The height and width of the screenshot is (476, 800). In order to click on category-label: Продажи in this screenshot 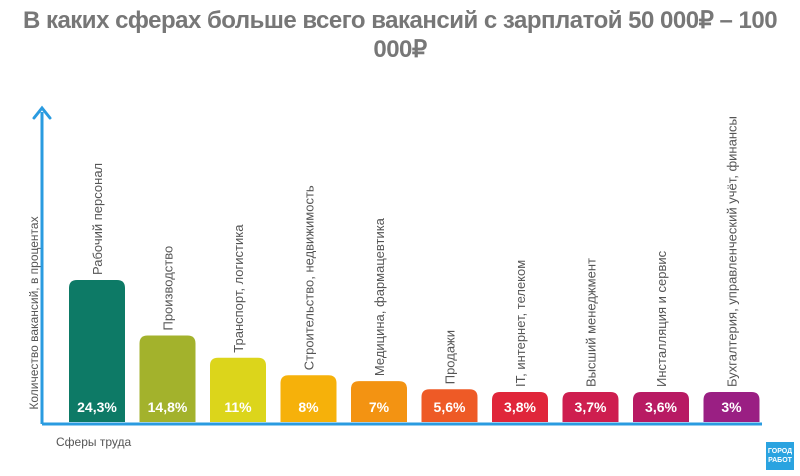, I will do `click(450, 357)`.